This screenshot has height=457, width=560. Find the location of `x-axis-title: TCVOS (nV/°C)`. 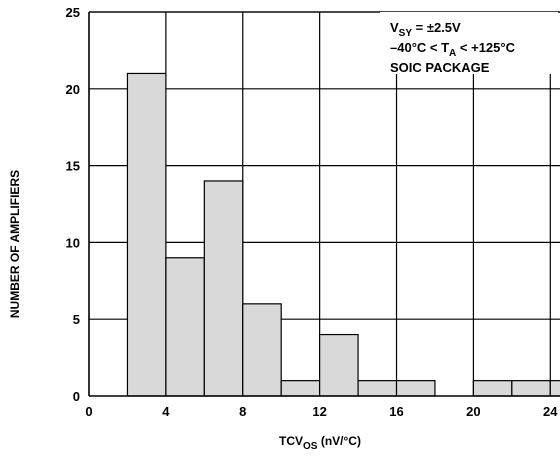

x-axis-title: TCVOS (nV/°C) is located at coordinates (320, 443).